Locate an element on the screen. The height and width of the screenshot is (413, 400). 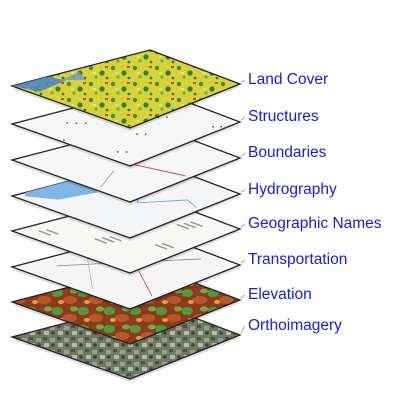
label-boundaries: Boundaries is located at coordinates (287, 152).